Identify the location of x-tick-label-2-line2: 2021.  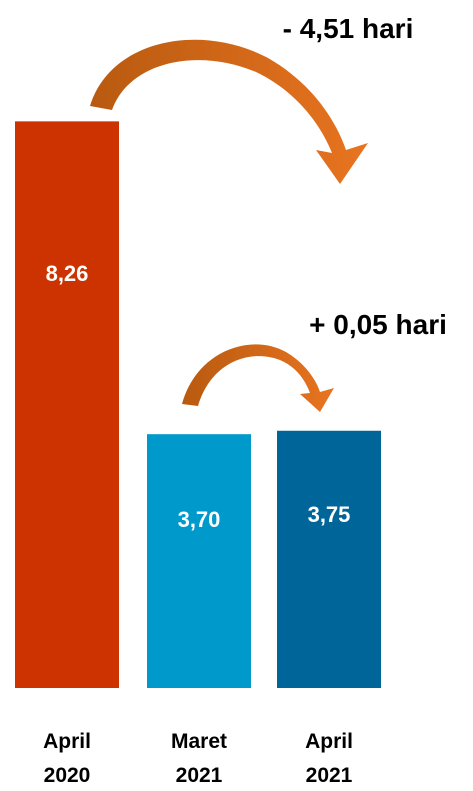
(329, 775).